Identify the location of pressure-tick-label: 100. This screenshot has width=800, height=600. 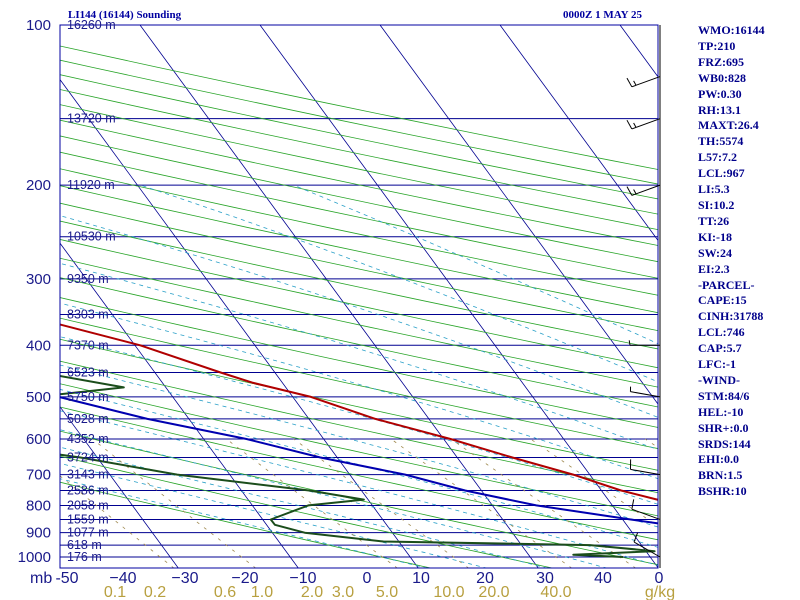
(38, 25).